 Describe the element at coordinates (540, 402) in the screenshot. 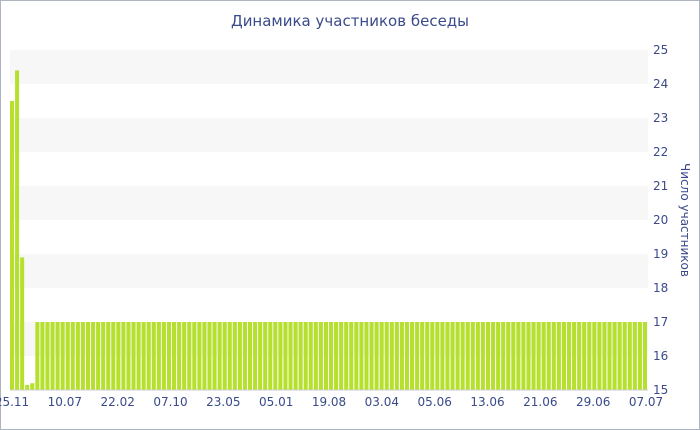

I see `x-tick-label: 21.06` at that location.